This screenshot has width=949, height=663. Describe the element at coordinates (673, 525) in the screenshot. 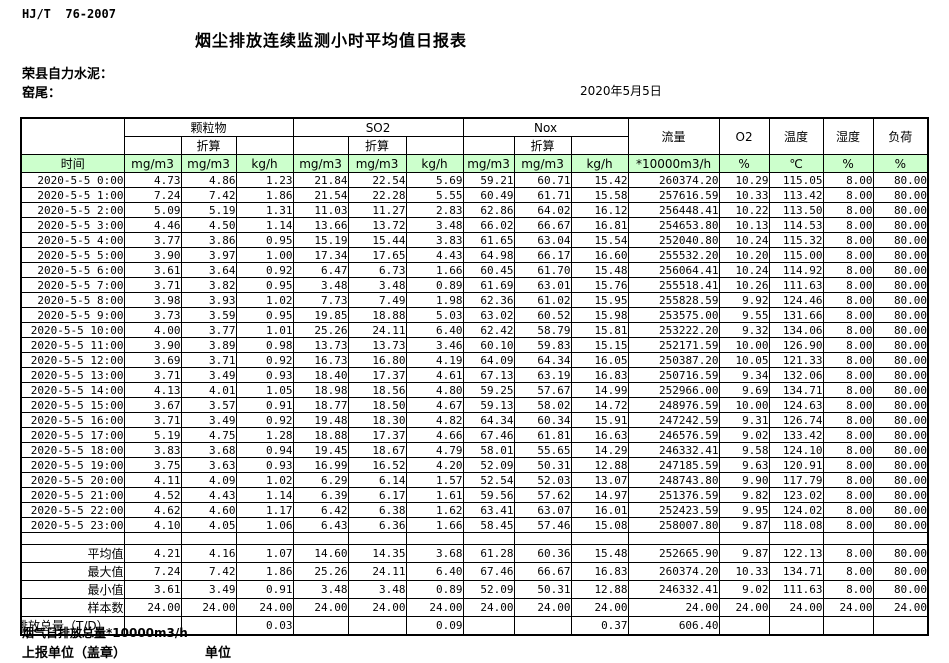

I see `value-cell: 258007.80` at that location.